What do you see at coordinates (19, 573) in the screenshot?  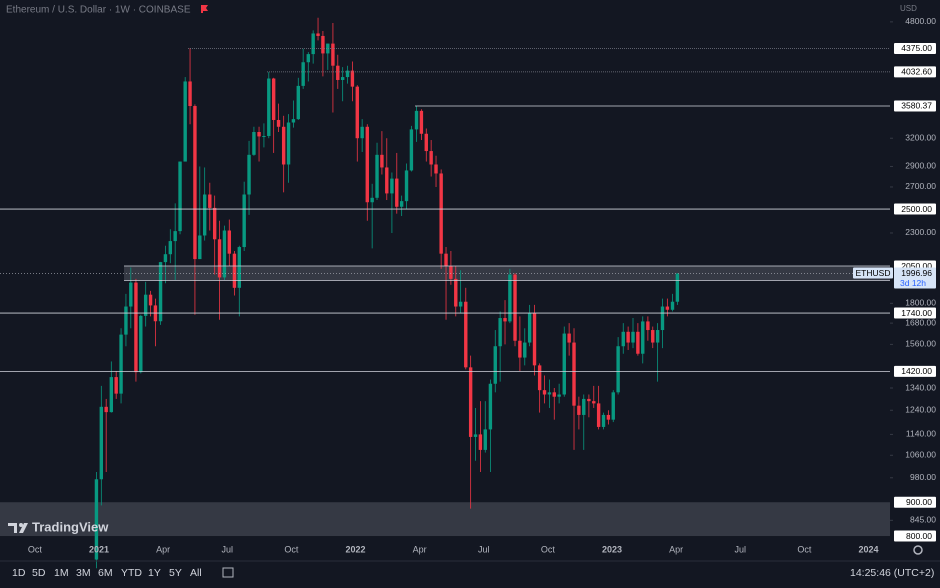 I see `range-button: 1D` at bounding box center [19, 573].